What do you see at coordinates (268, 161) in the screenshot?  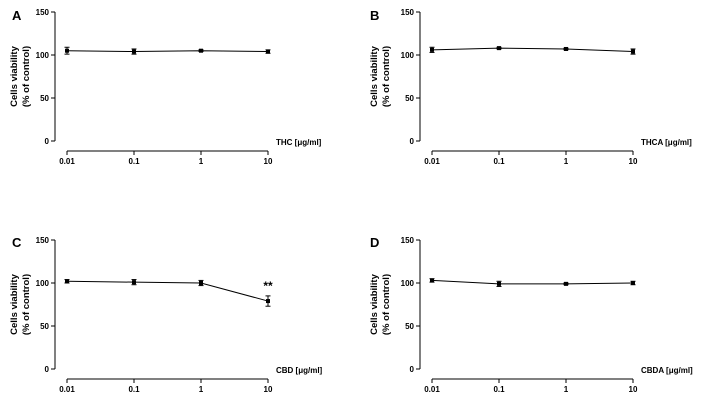 I see `panel-a-xtick-label-3: 10` at bounding box center [268, 161].